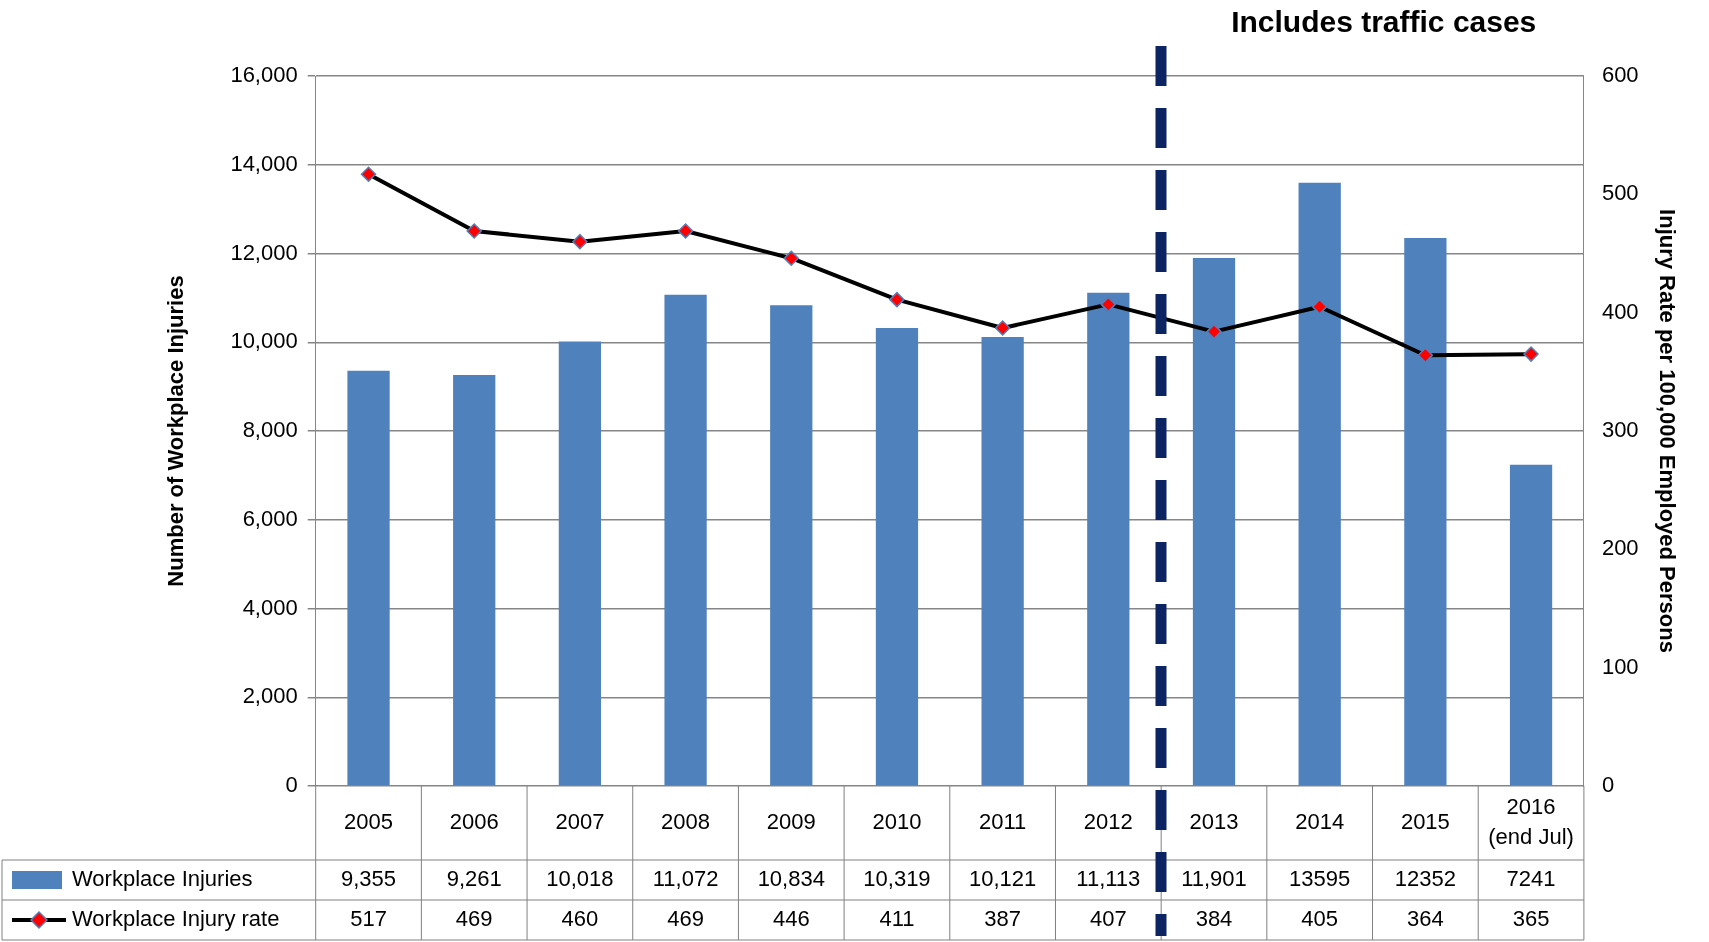  Describe the element at coordinates (791, 822) in the screenshot. I see `x-tick-label: 2009` at that location.